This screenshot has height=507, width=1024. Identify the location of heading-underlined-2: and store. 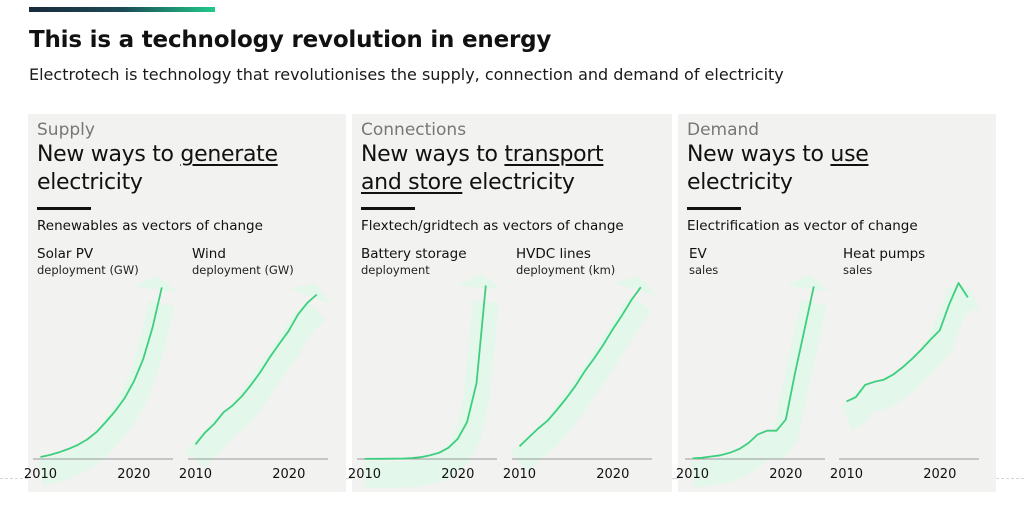
(412, 182).